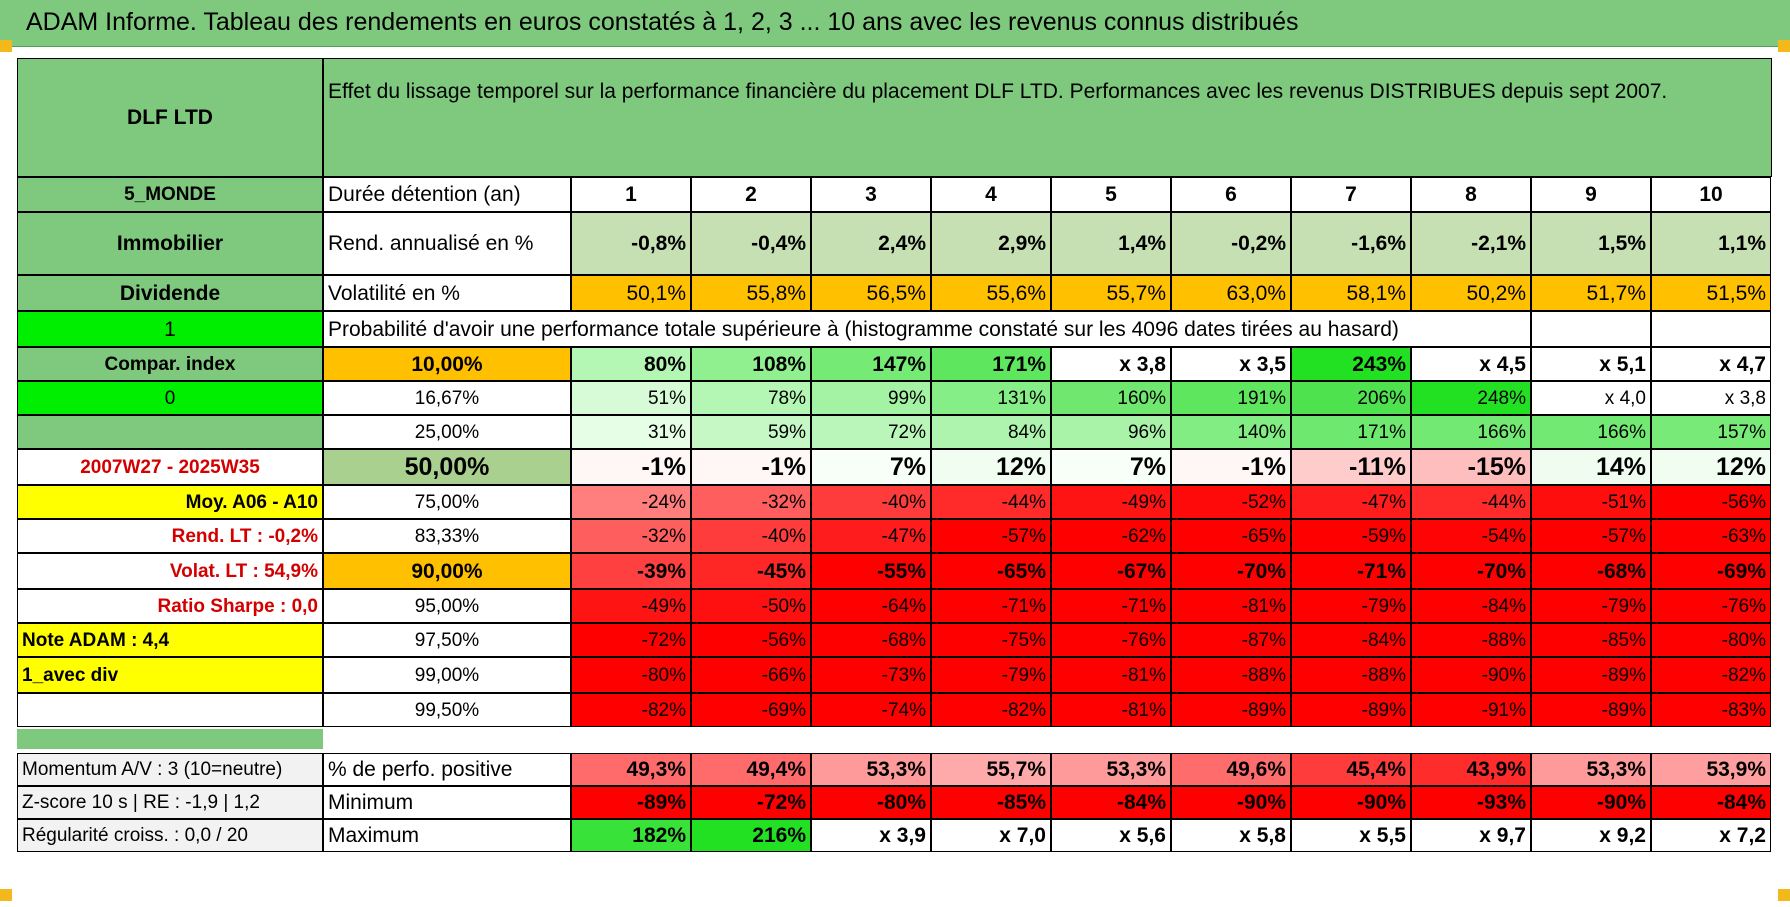 The height and width of the screenshot is (907, 1790). I want to click on percentile-value: -84%, so click(1351, 640).